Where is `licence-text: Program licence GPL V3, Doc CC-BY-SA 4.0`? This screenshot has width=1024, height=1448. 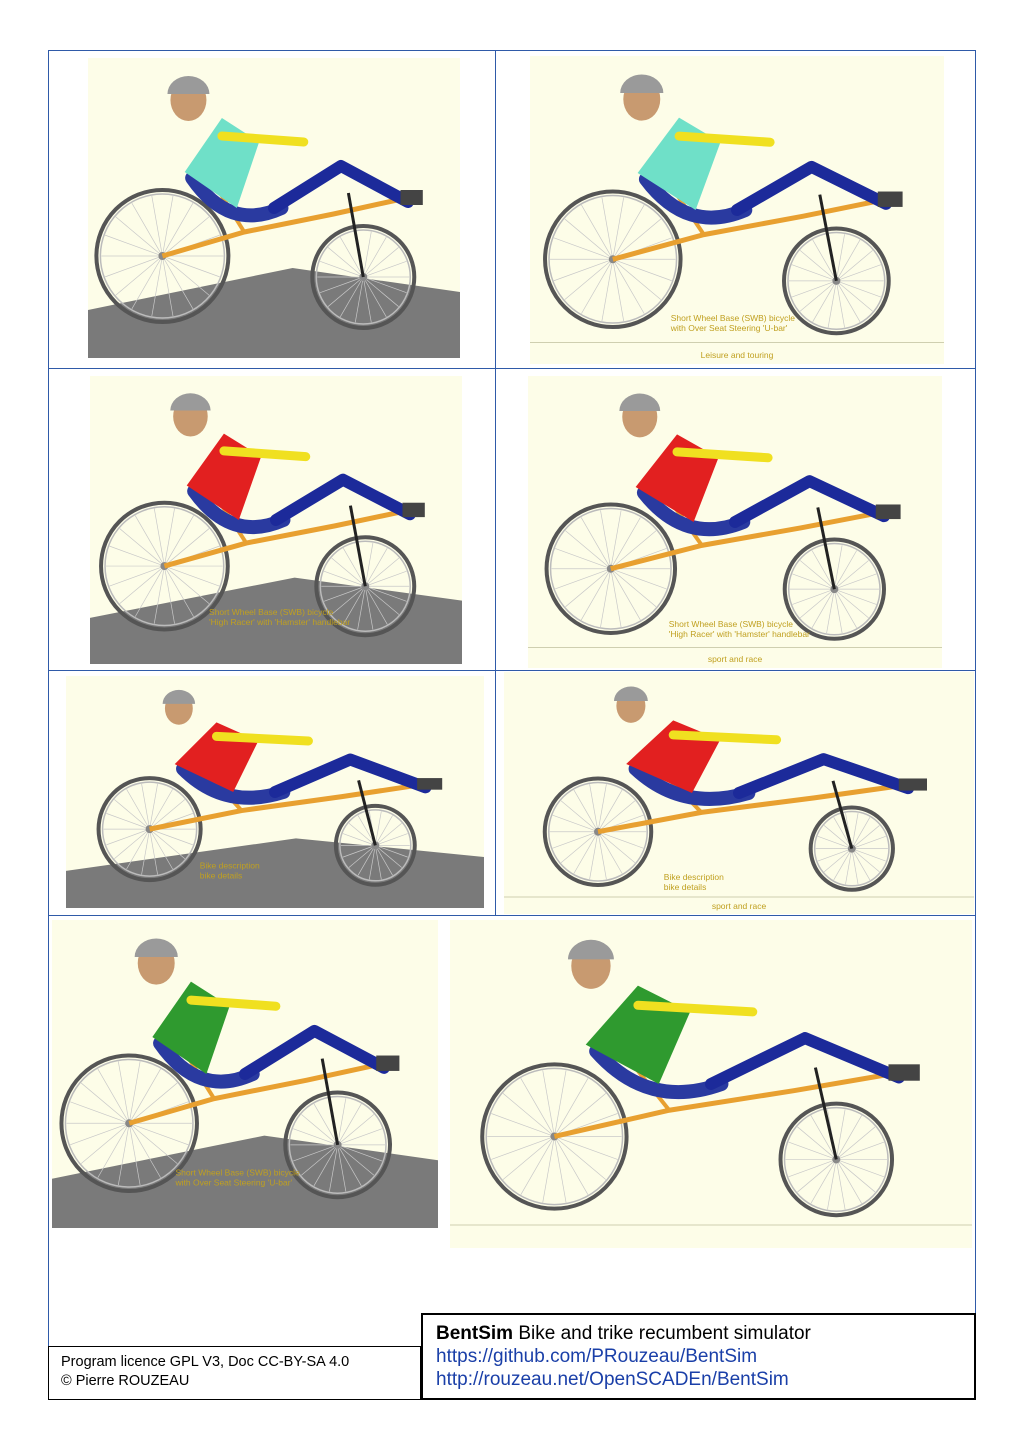
licence-text: Program licence GPL V3, Doc CC-BY-SA 4.0 is located at coordinates (205, 1362).